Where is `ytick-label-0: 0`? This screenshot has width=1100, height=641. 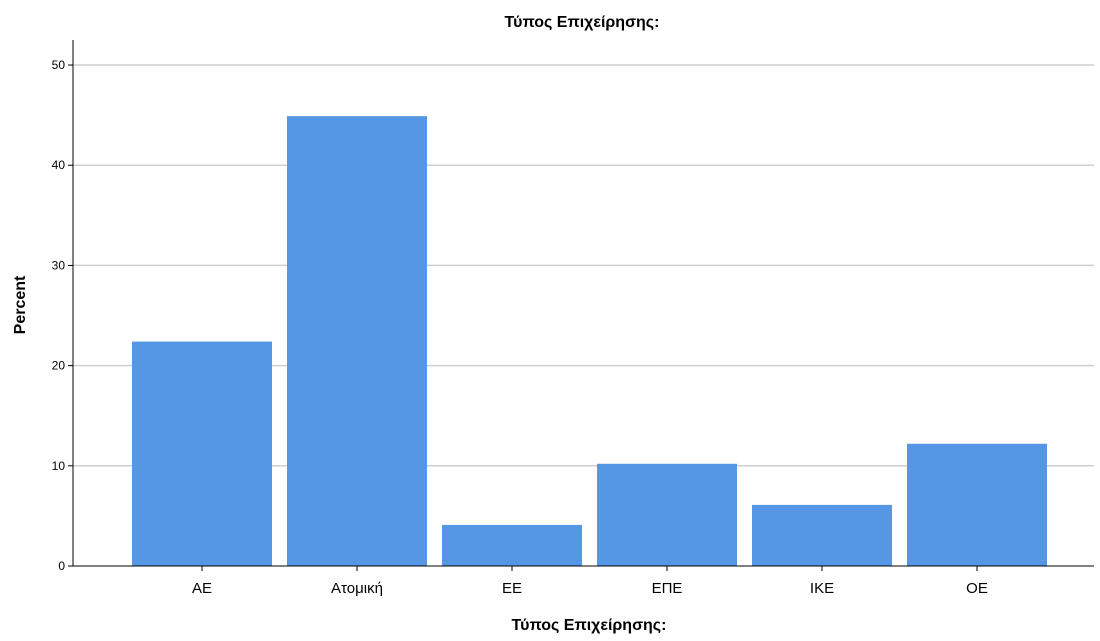
ytick-label-0: 0 is located at coordinates (61, 566).